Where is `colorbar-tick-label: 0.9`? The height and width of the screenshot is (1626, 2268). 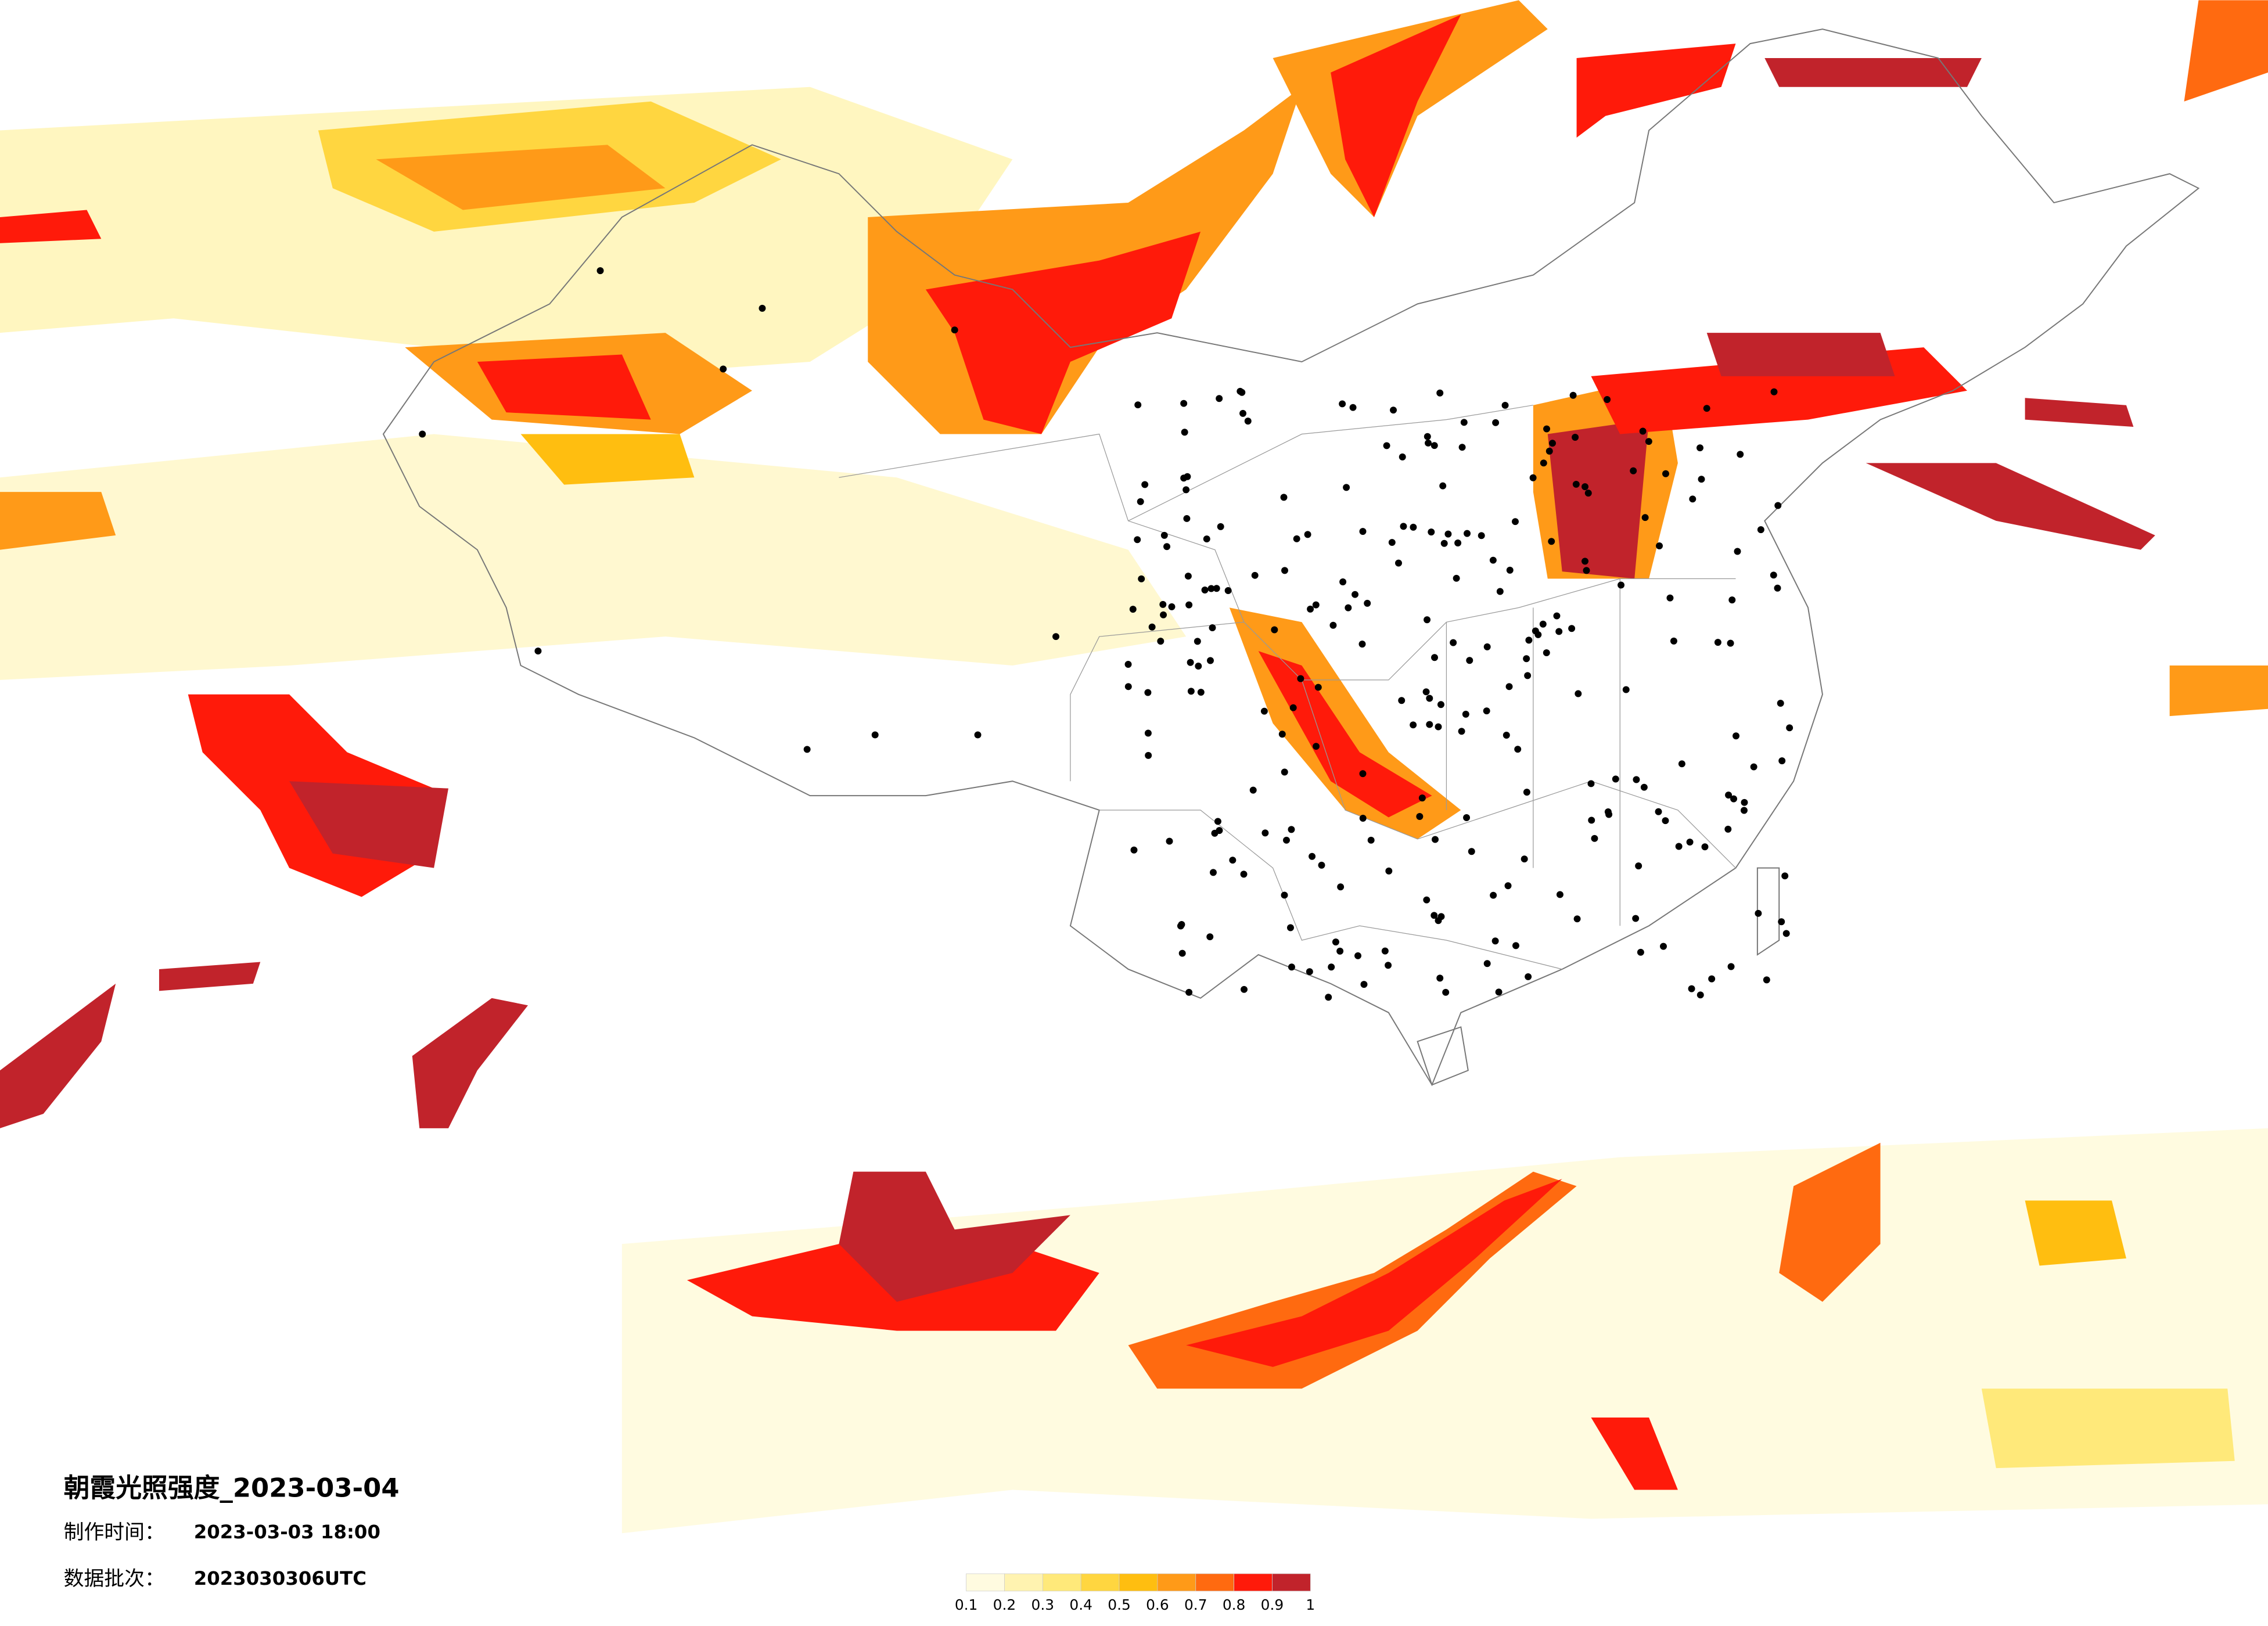 colorbar-tick-label: 0.9 is located at coordinates (1272, 1604).